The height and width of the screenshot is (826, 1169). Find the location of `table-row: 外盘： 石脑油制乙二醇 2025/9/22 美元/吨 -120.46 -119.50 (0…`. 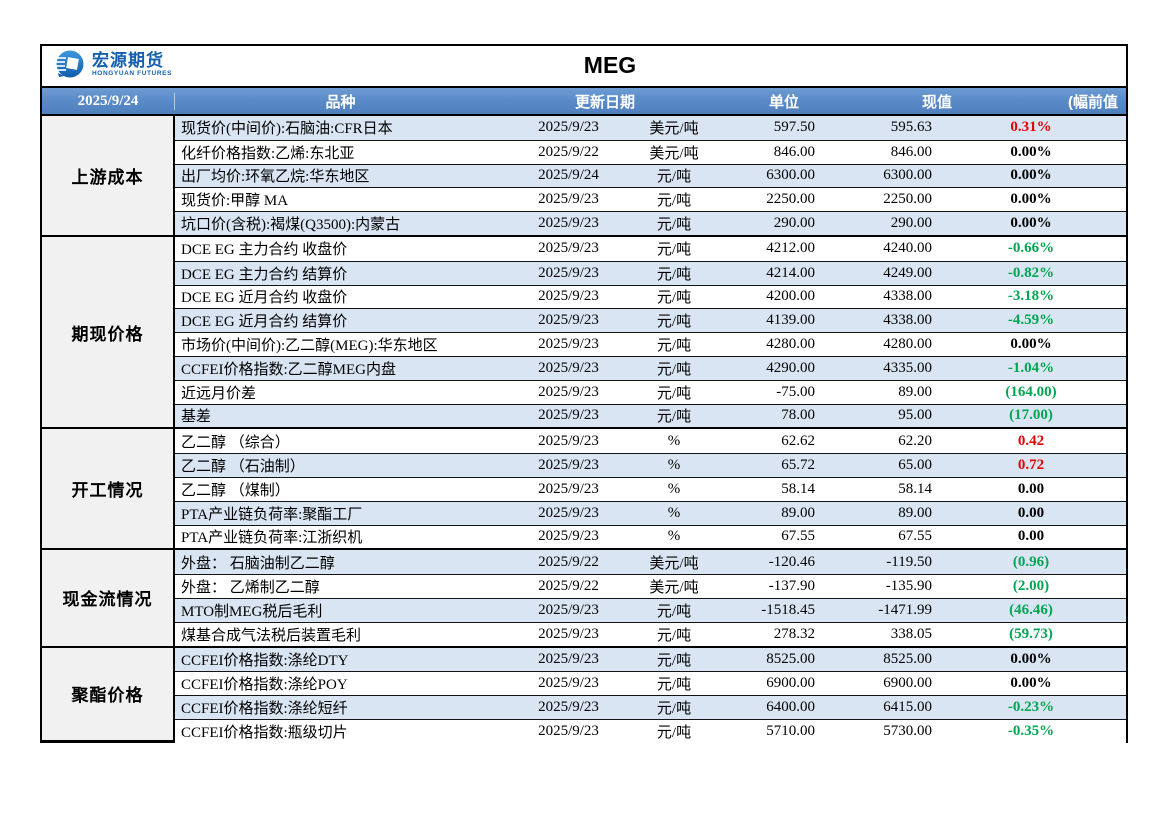

table-row: 外盘： 石脑油制乙二醇 2025/9/22 美元/吨 -120.46 -119.50 (0… is located at coordinates (650, 562).